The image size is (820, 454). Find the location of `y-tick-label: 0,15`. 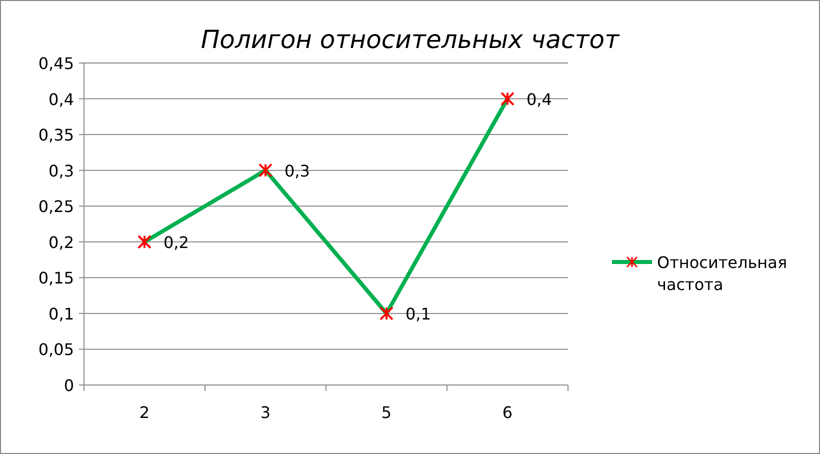

y-tick-label: 0,15 is located at coordinates (56, 278).